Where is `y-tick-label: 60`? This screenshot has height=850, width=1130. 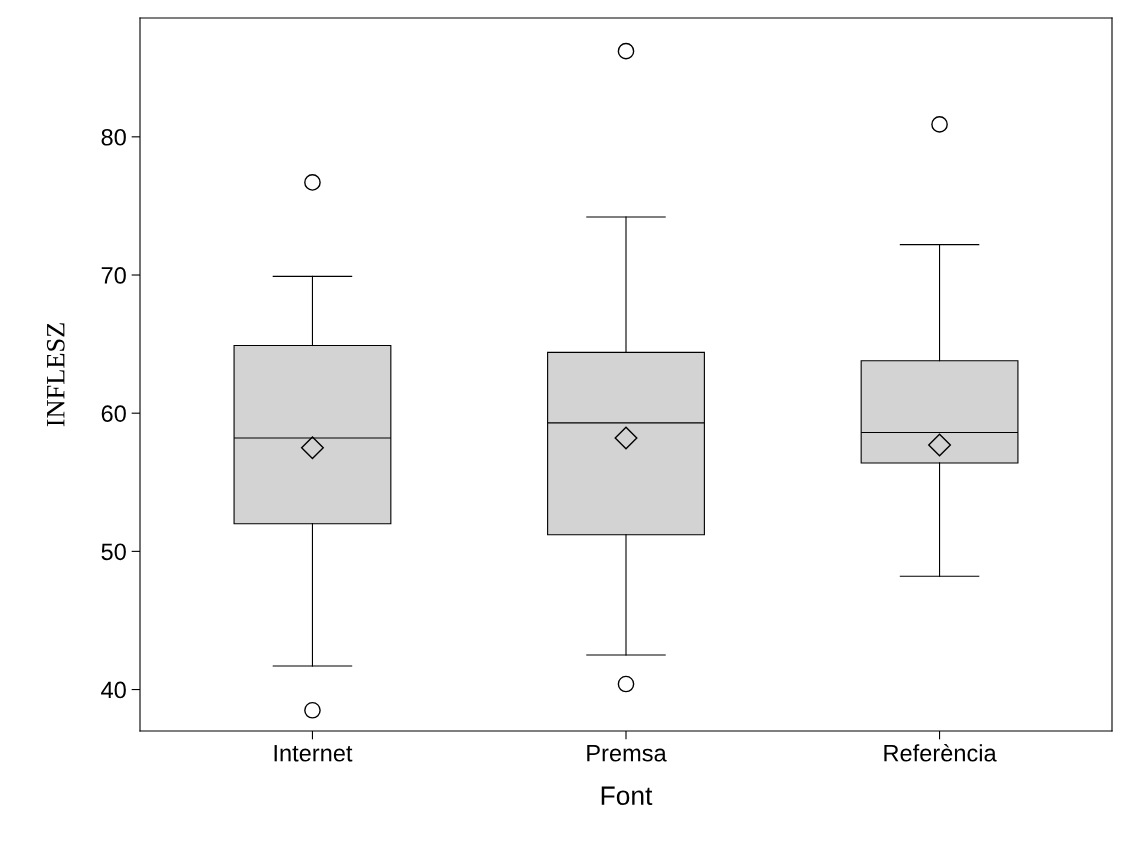 y-tick-label: 60 is located at coordinates (113, 413).